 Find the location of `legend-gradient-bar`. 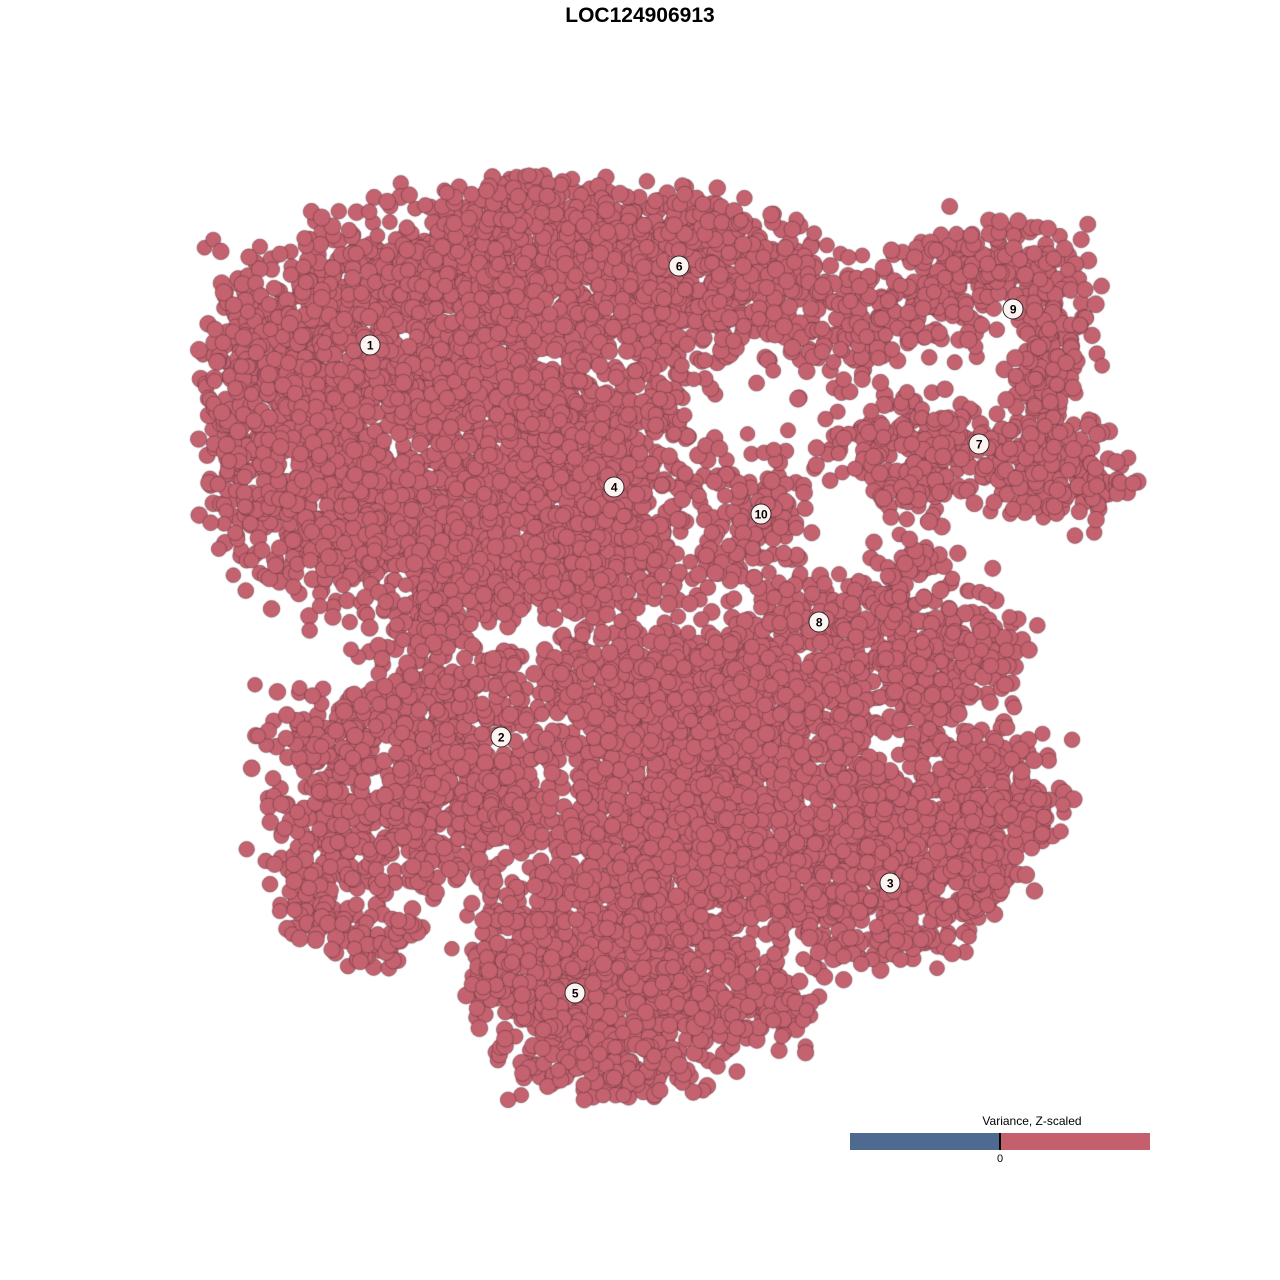

legend-gradient-bar is located at coordinates (1000, 1141).